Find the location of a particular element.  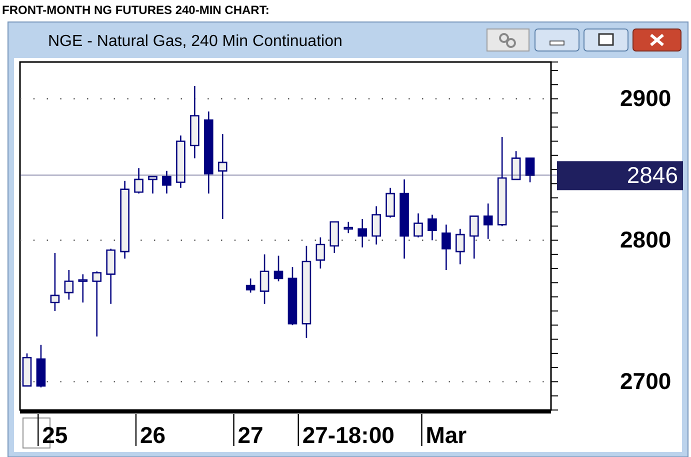

x-tick-label: 26 is located at coordinates (153, 435).